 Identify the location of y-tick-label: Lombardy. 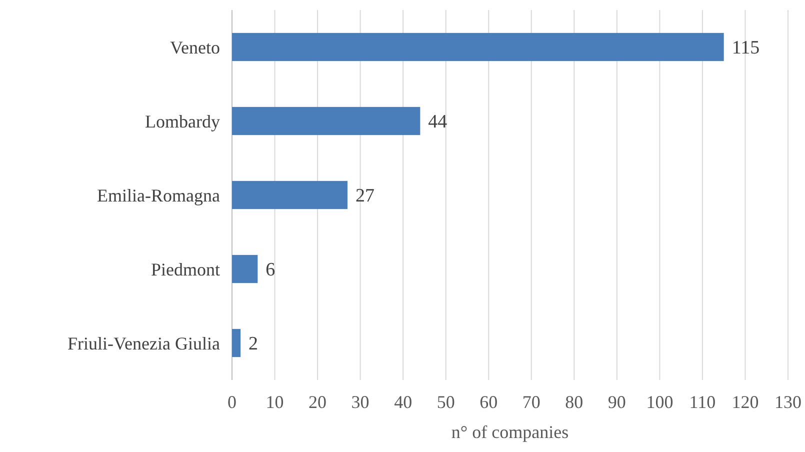
(182, 121).